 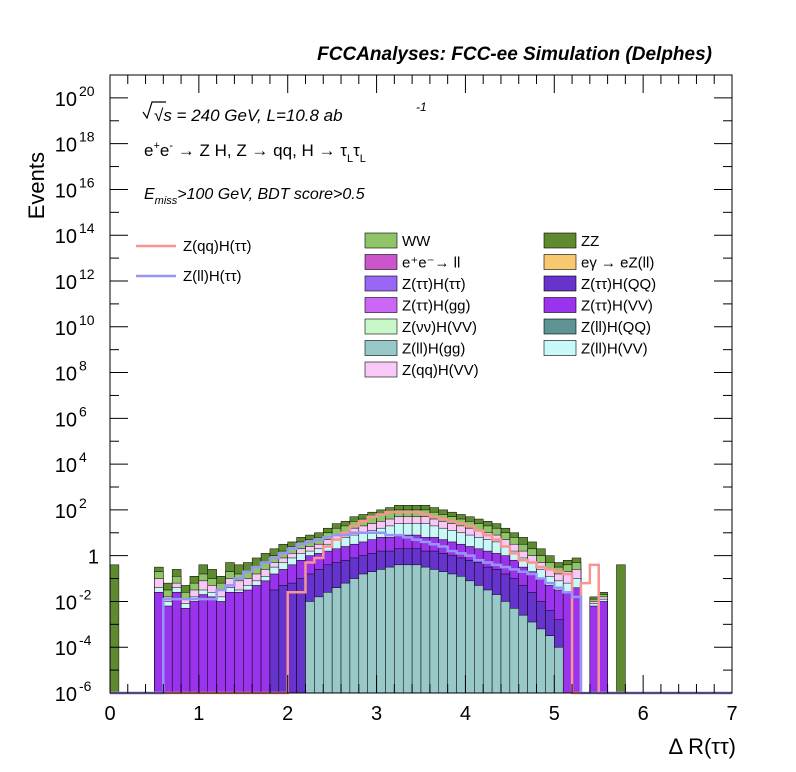 I want to click on legend-item-label: Z(νν)H(VV), so click(x=439, y=327).